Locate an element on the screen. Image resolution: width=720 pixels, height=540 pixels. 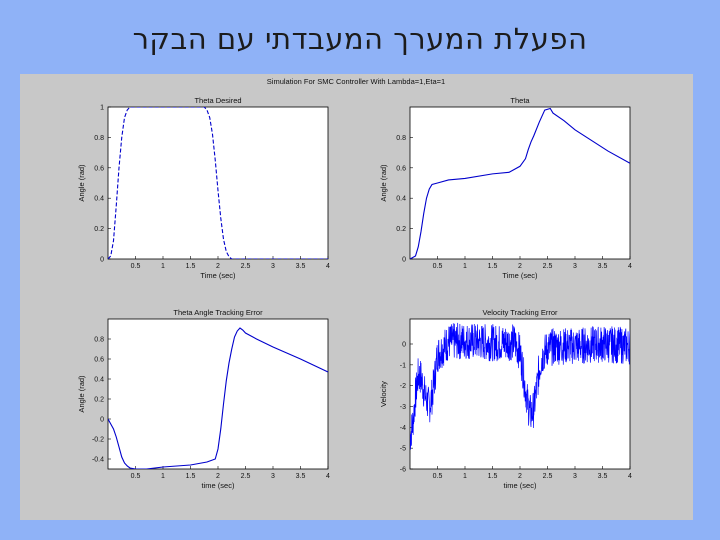
chart-velocity-tracking-error-xtick-label: 3 is located at coordinates (575, 476).